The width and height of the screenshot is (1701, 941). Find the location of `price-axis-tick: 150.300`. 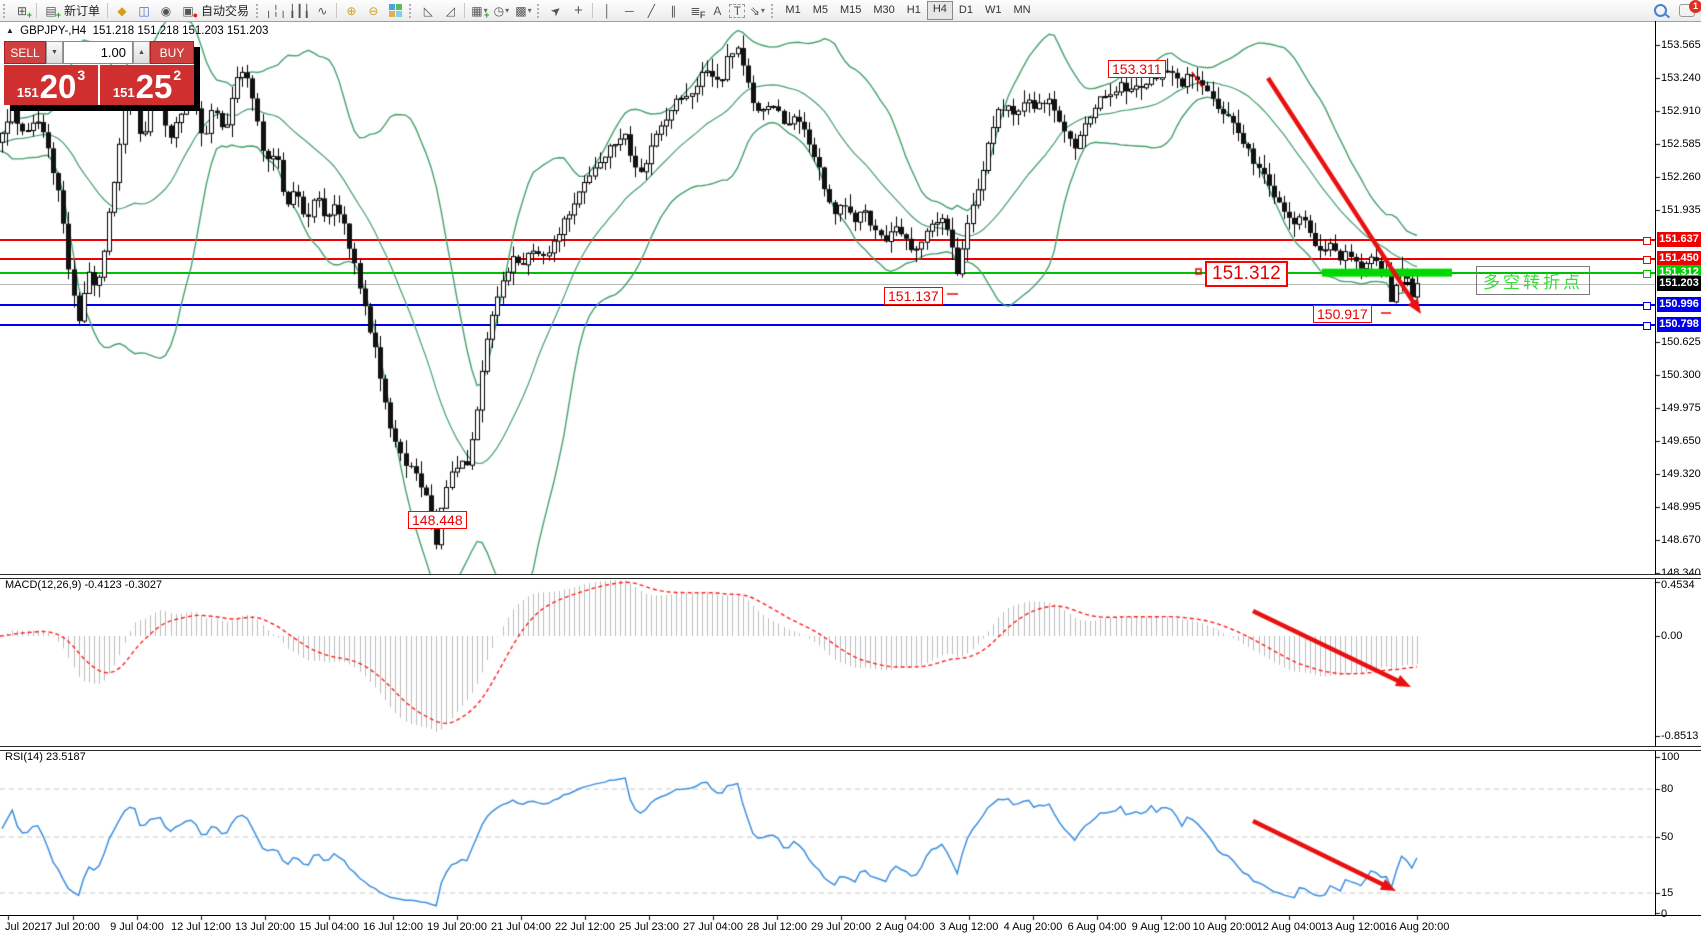

price-axis-tick: 150.300 is located at coordinates (1681, 374).